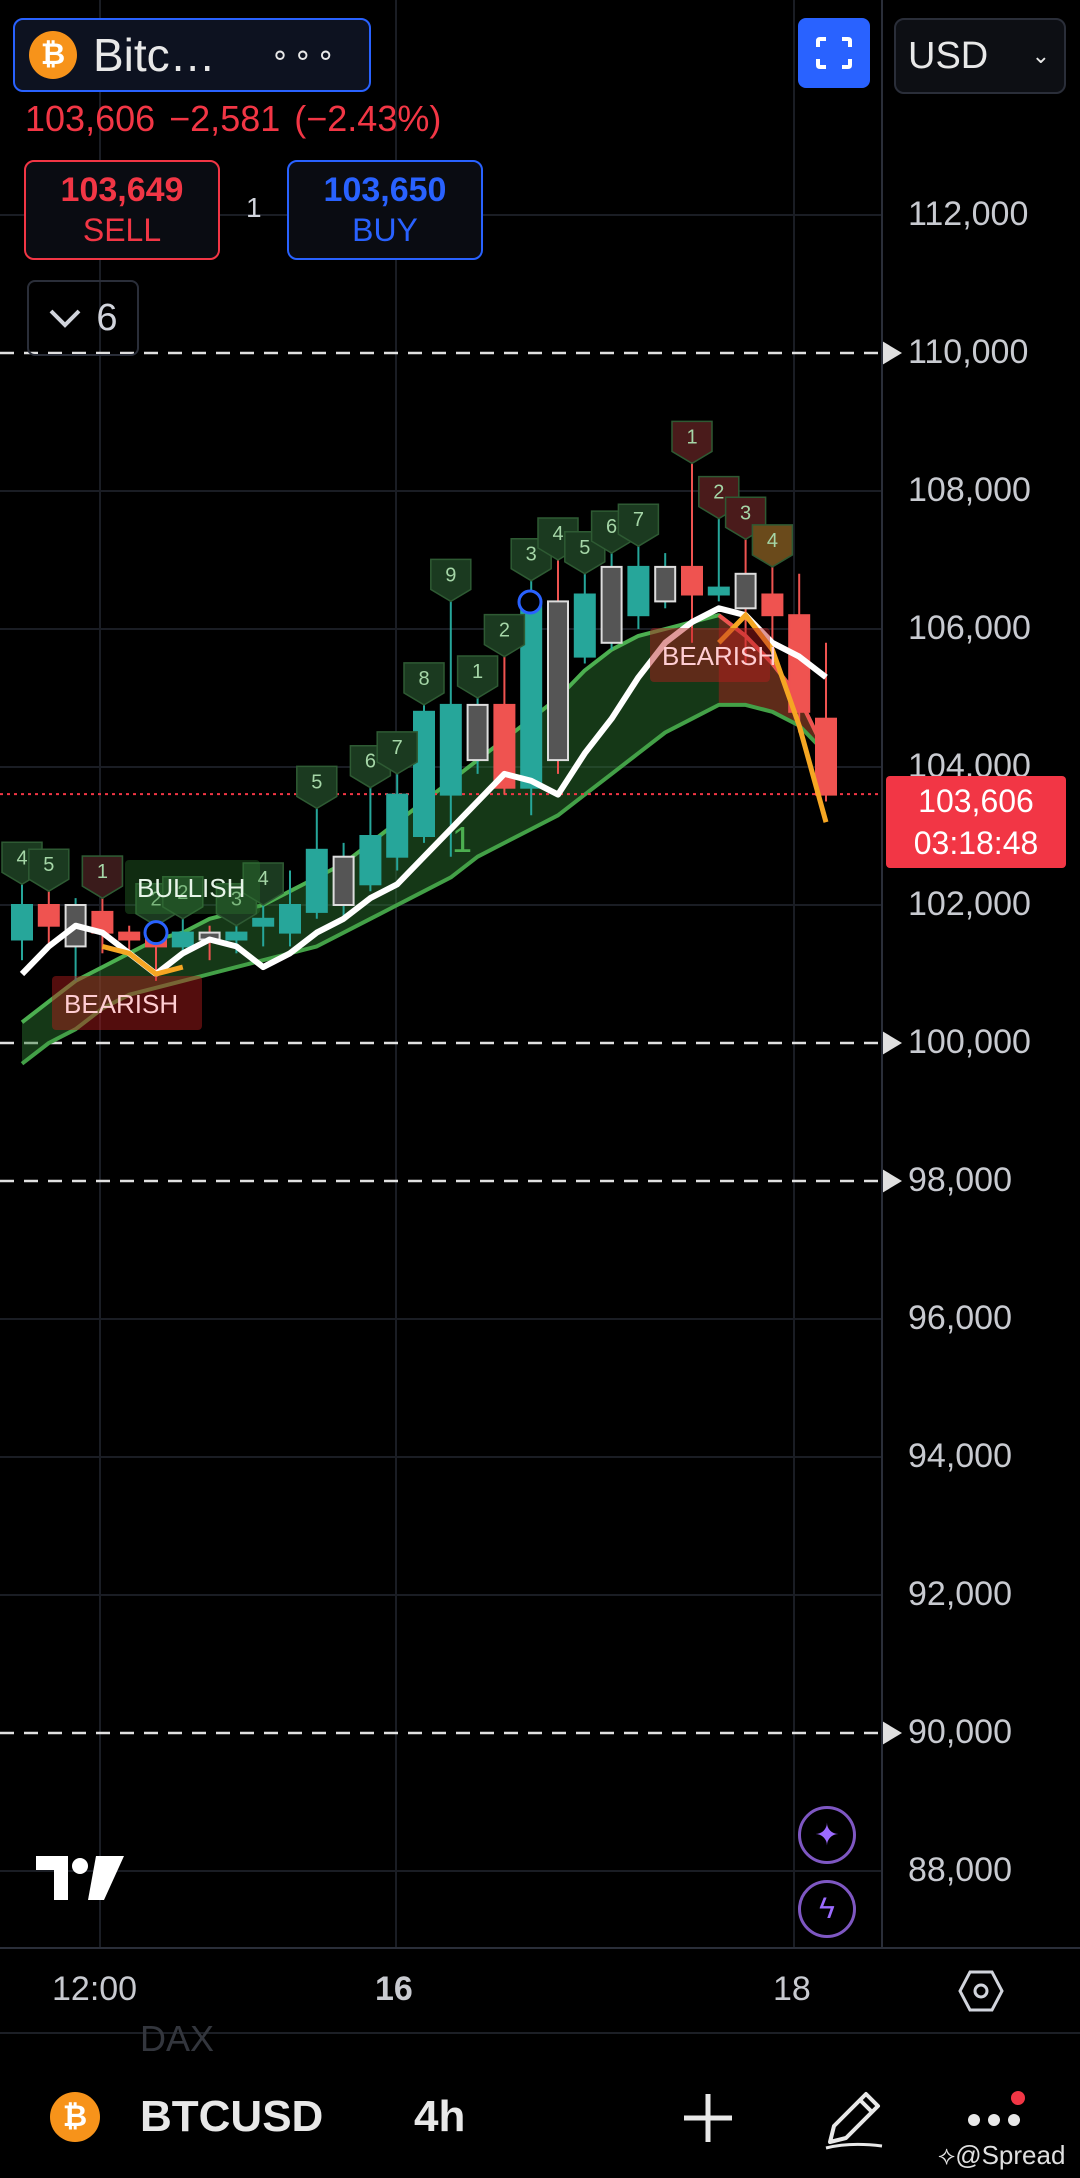 The width and height of the screenshot is (1080, 2178). I want to click on chart-settings-button, so click(981, 1993).